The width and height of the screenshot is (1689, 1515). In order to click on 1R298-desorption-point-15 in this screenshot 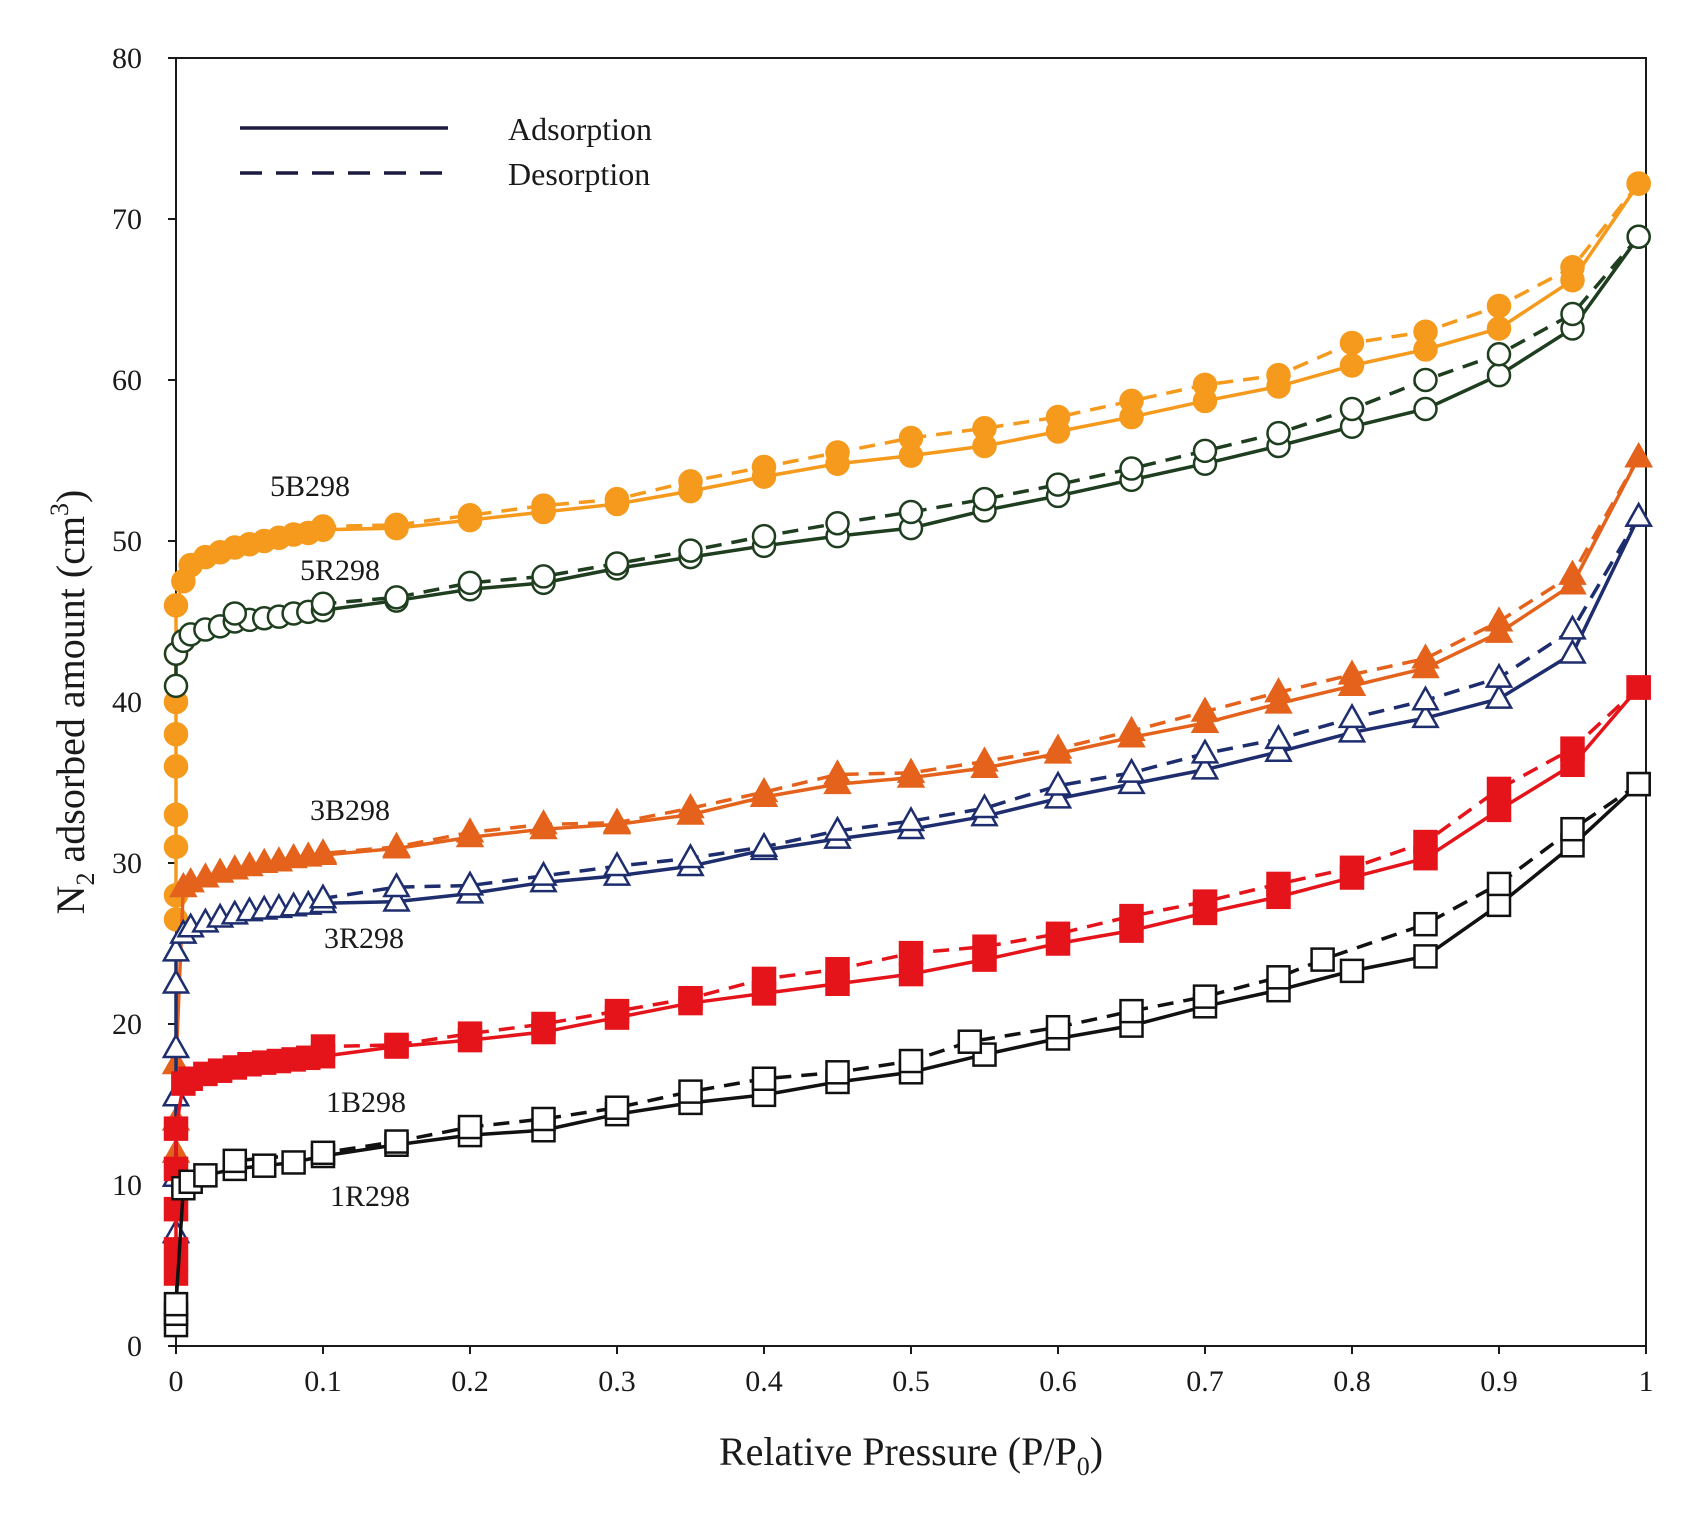, I will do `click(543, 1119)`.